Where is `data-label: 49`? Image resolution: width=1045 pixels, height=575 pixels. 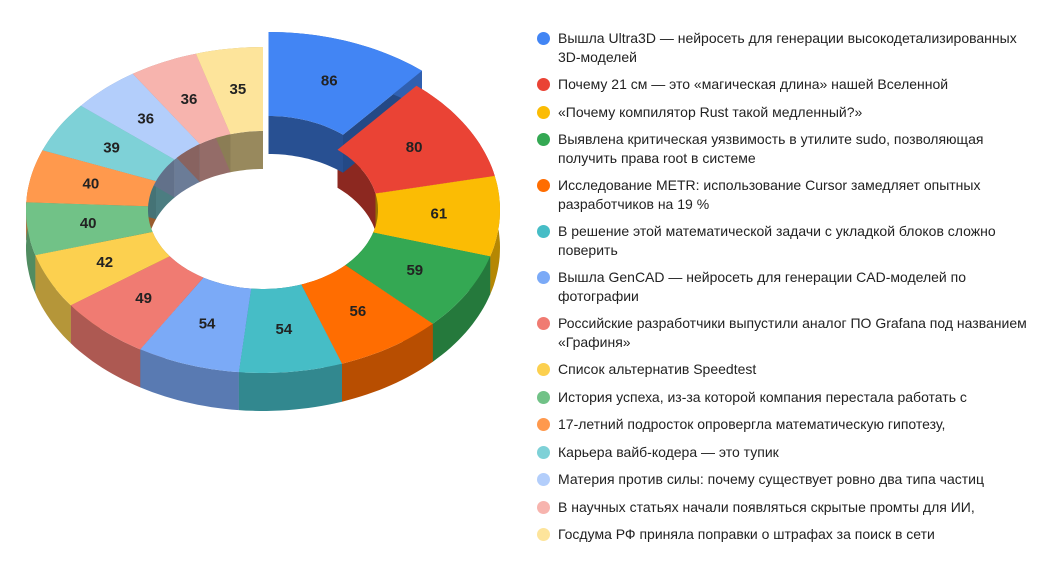
data-label: 49 is located at coordinates (143, 298).